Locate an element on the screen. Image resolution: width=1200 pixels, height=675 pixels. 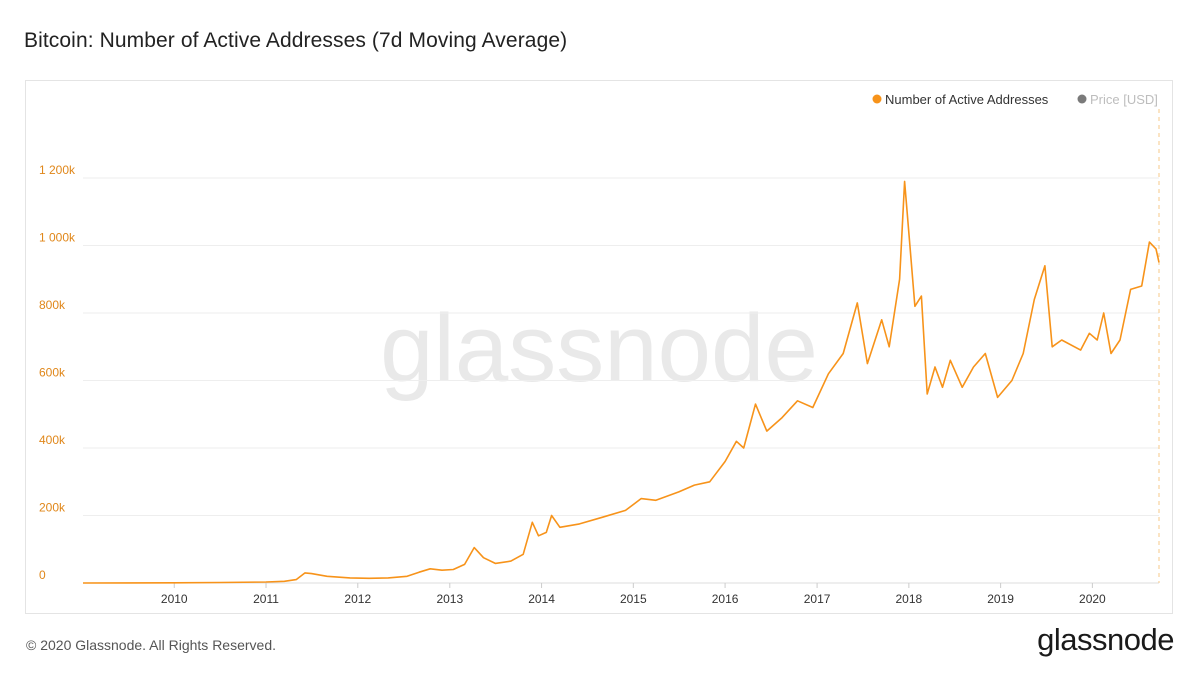
copyright-footer: © 2020 Glassnode. All Rights Reserved. is located at coordinates (151, 645).